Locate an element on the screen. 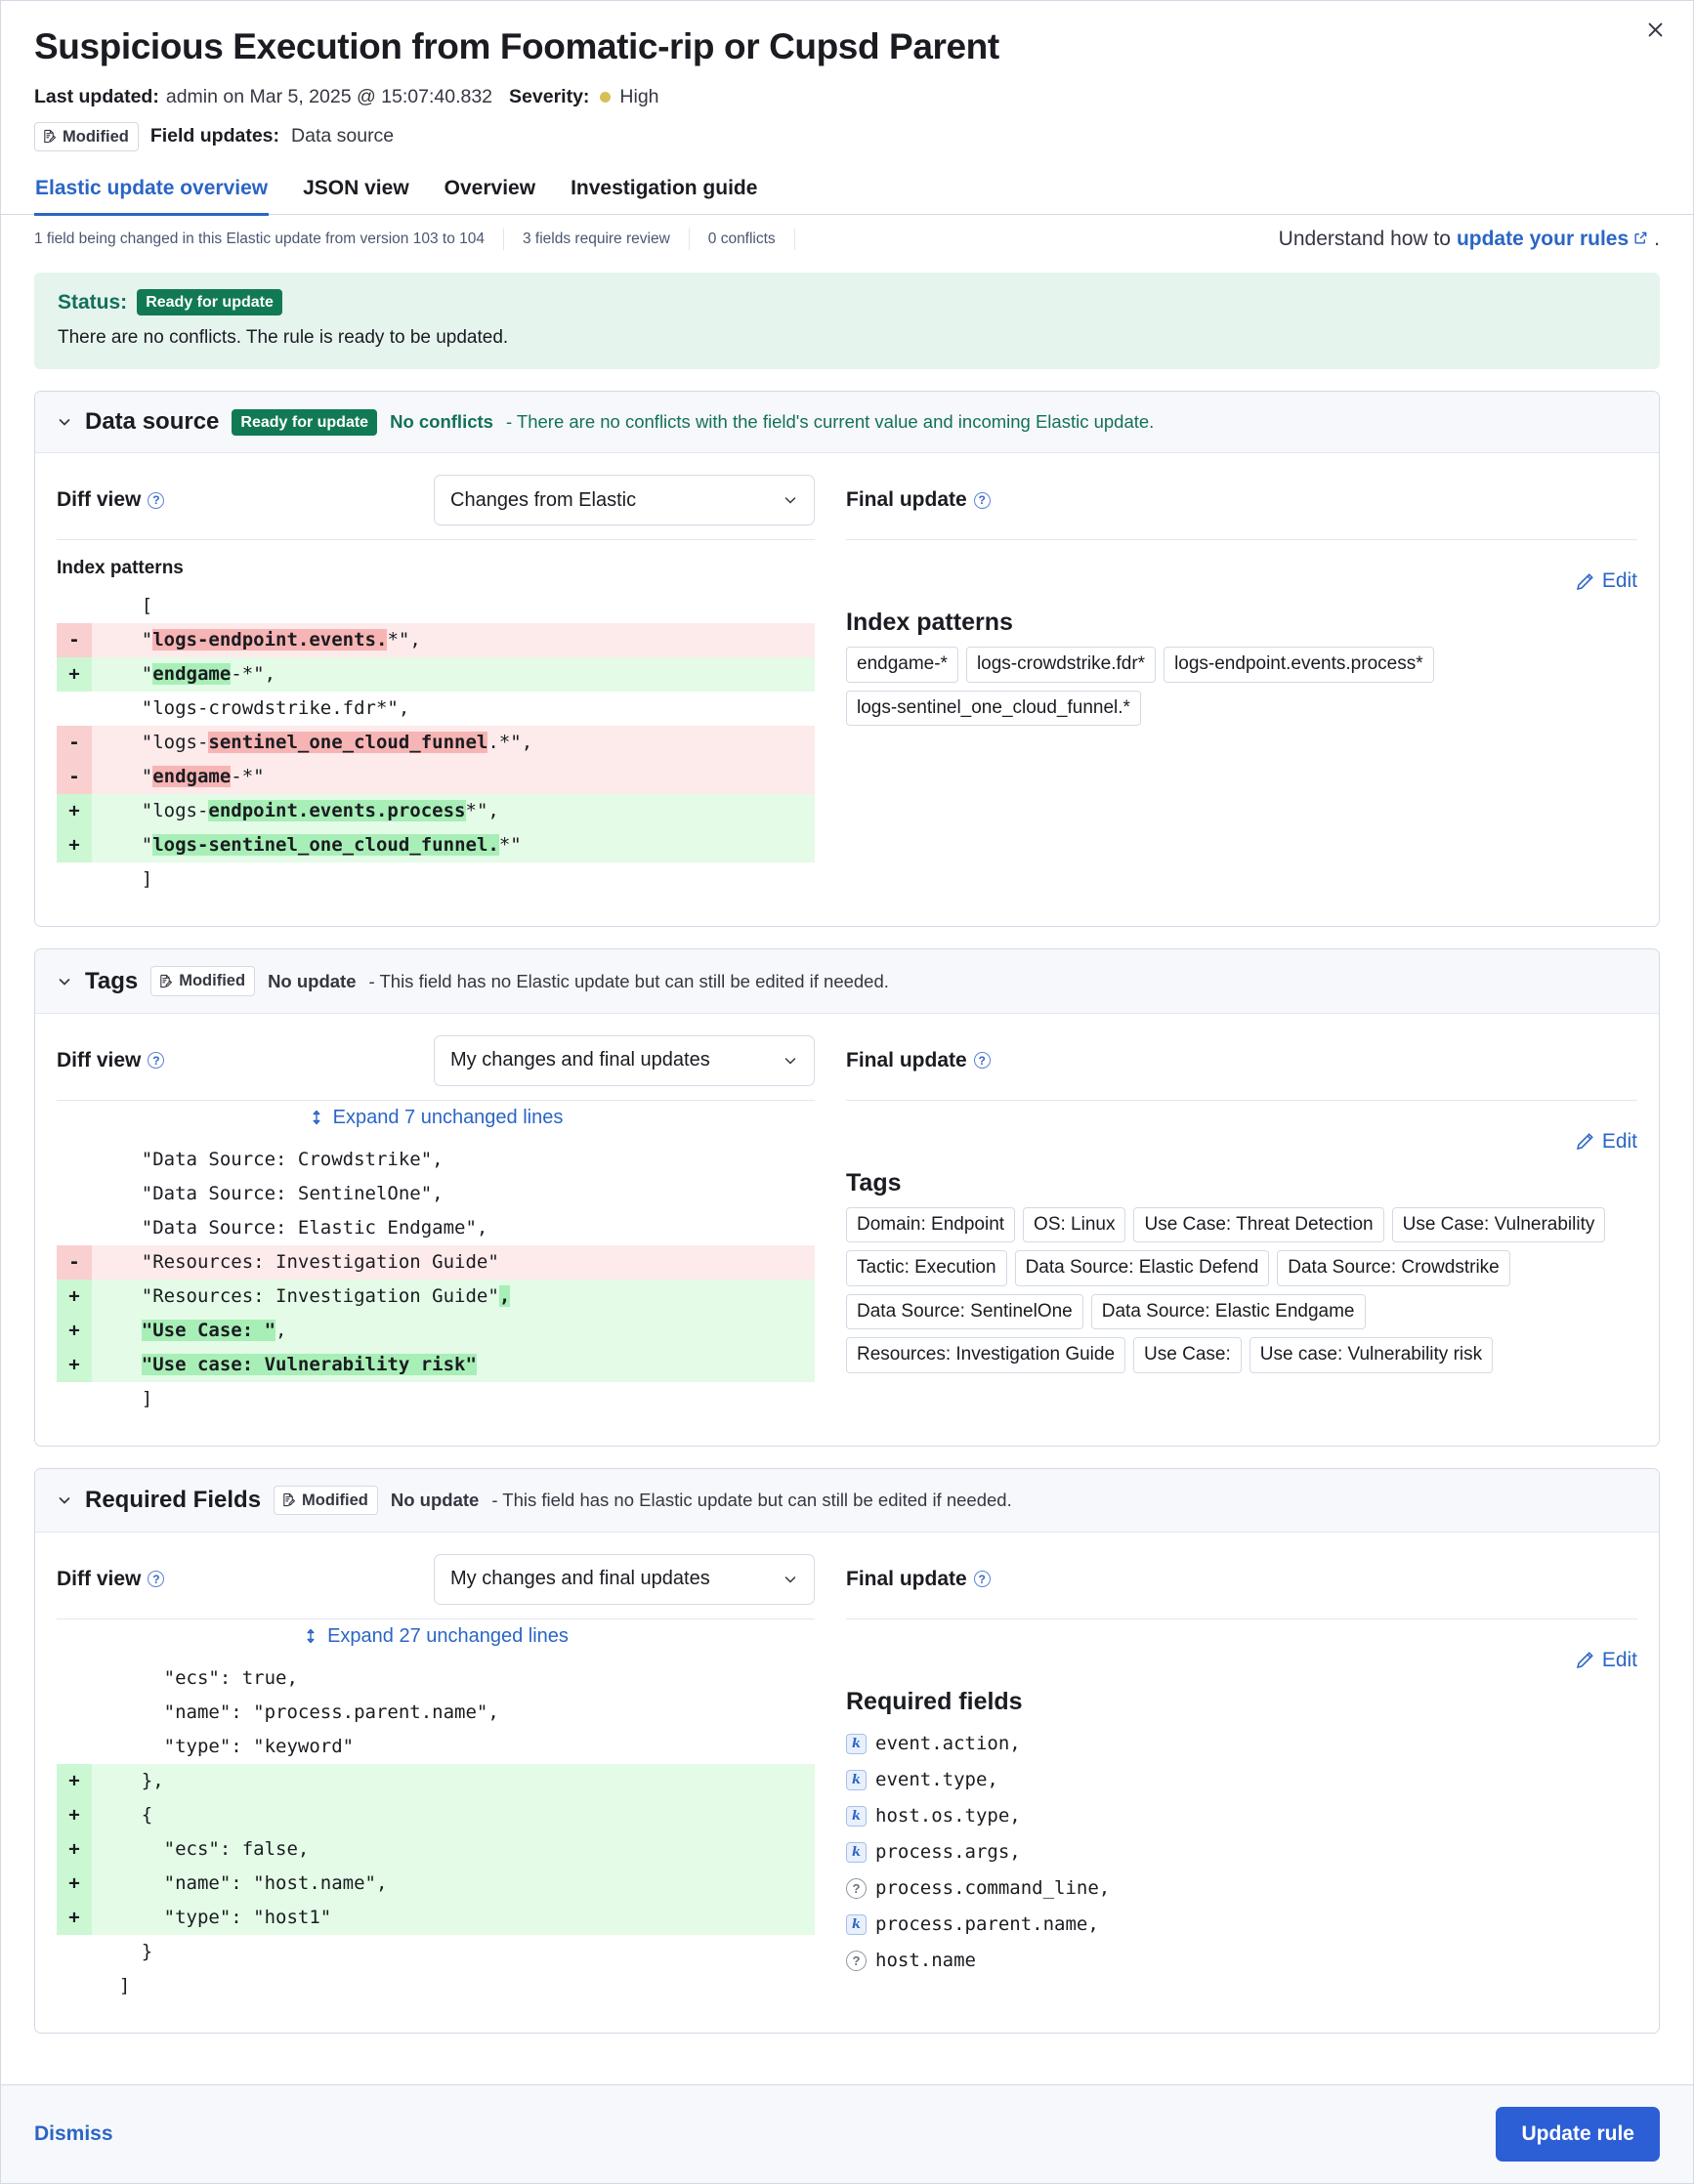  close-icon is located at coordinates (1655, 29).